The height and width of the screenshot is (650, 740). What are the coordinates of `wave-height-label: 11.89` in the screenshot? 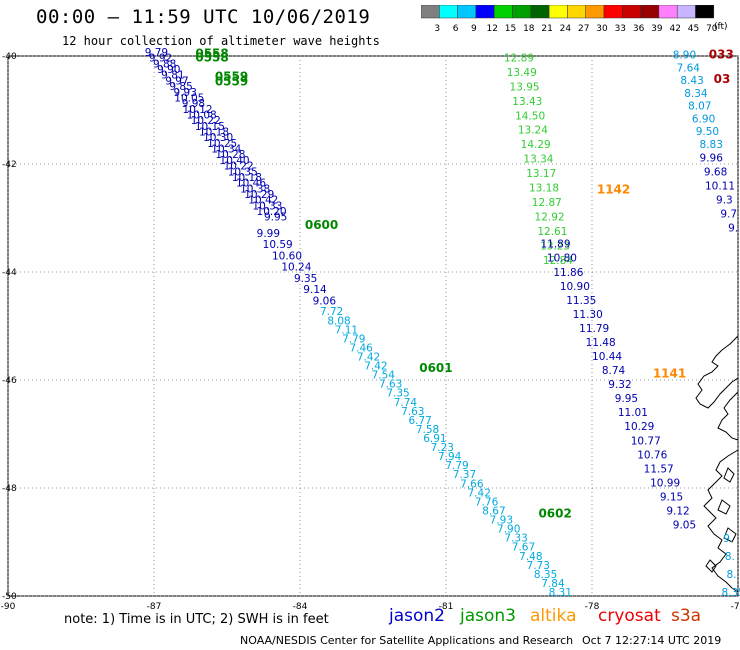 It's located at (555, 245).